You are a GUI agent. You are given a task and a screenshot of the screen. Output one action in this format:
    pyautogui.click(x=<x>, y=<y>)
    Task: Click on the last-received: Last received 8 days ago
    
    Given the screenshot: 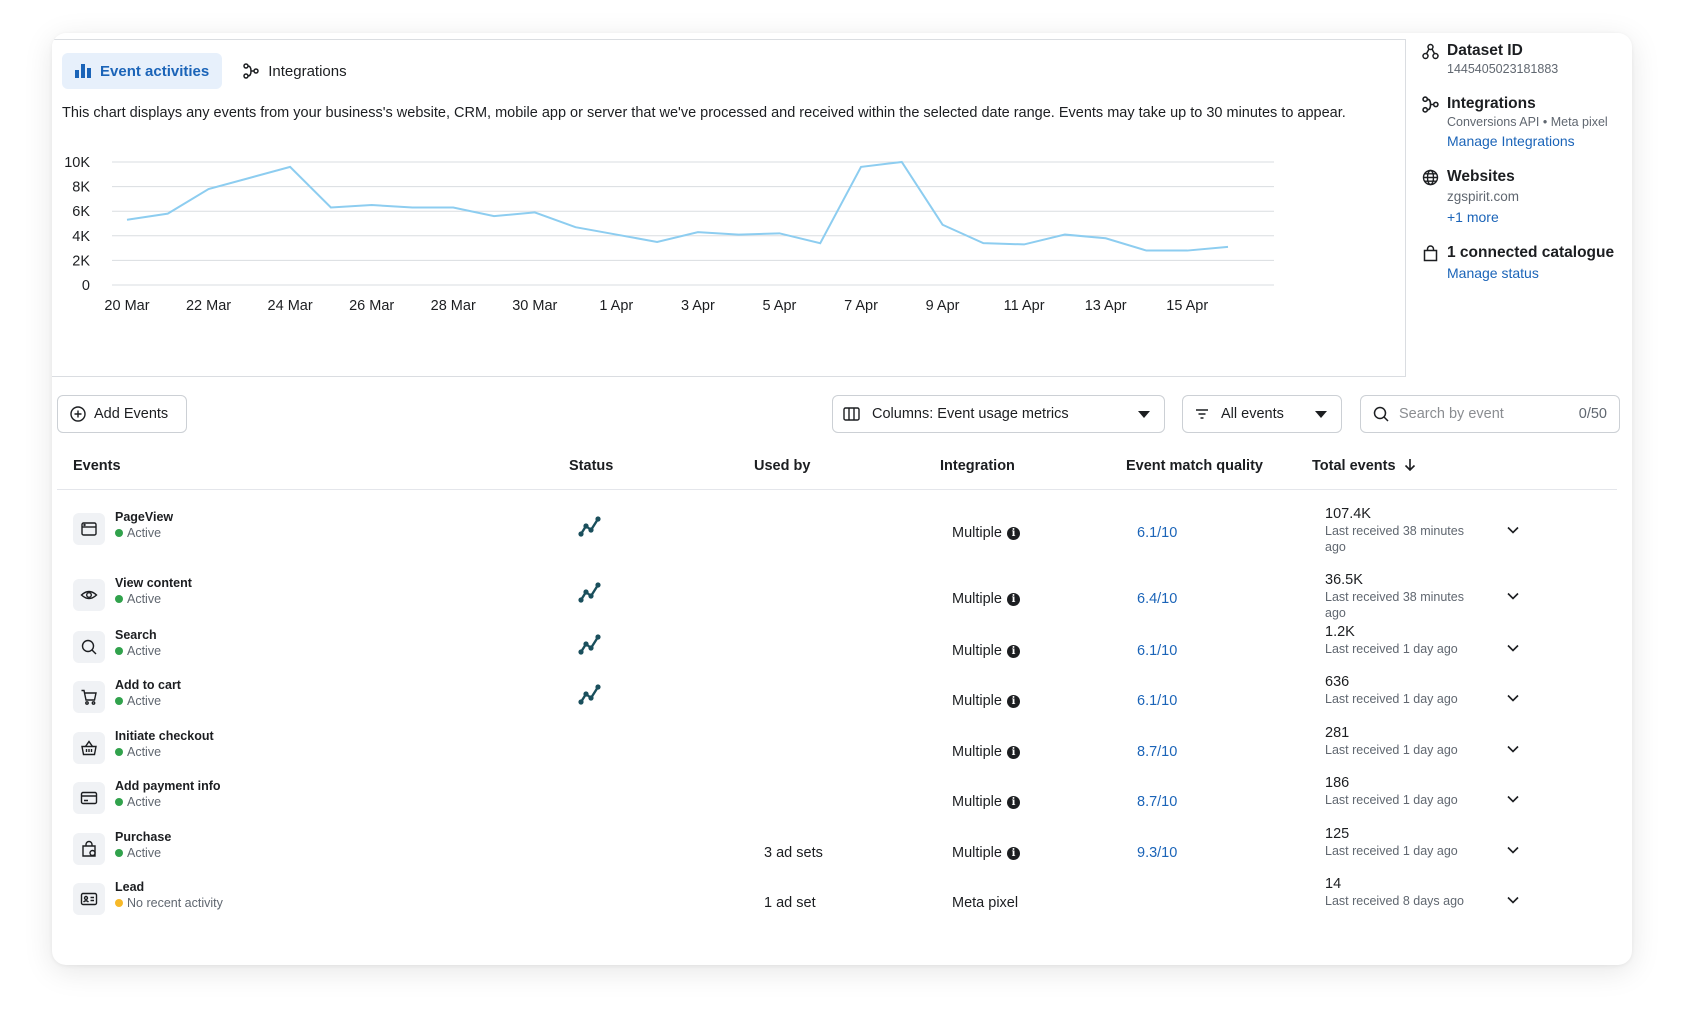 What is the action you would take?
    pyautogui.click(x=1394, y=901)
    